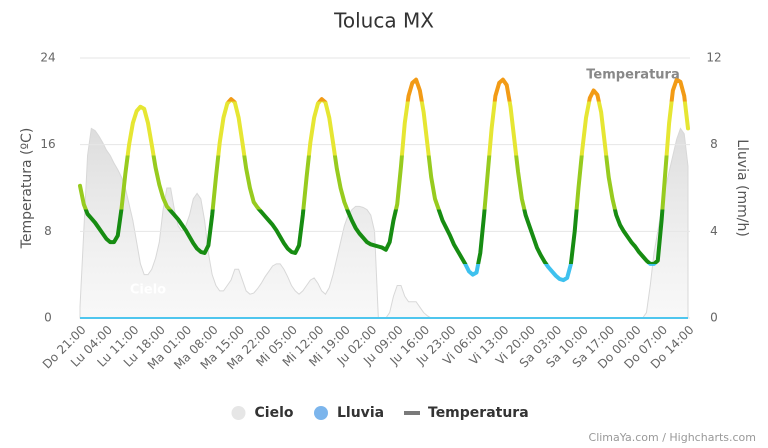 The height and width of the screenshot is (448, 768). I want to click on y-tick-label: 24, so click(47, 58).